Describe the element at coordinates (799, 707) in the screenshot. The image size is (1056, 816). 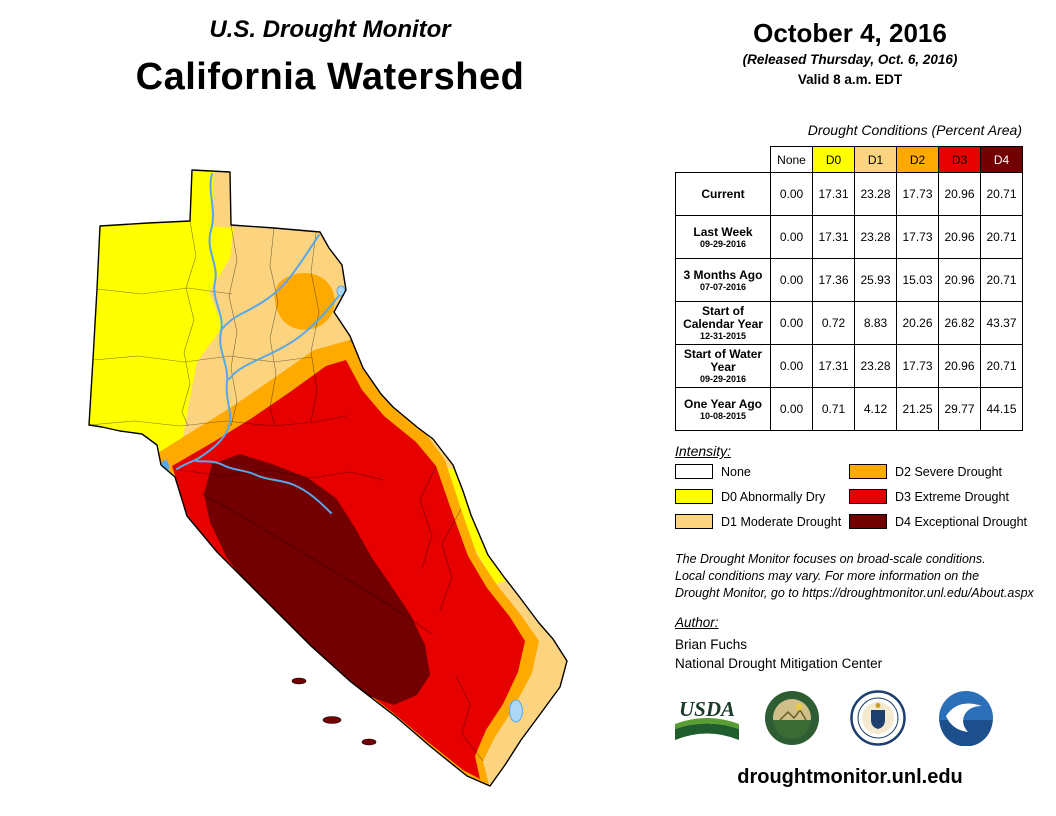
I see `ndmc-sun` at that location.